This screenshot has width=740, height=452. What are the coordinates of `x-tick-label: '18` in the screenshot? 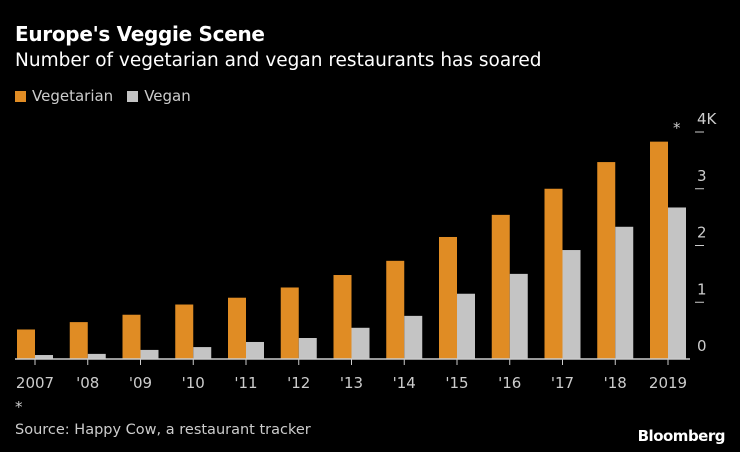 It's located at (615, 383).